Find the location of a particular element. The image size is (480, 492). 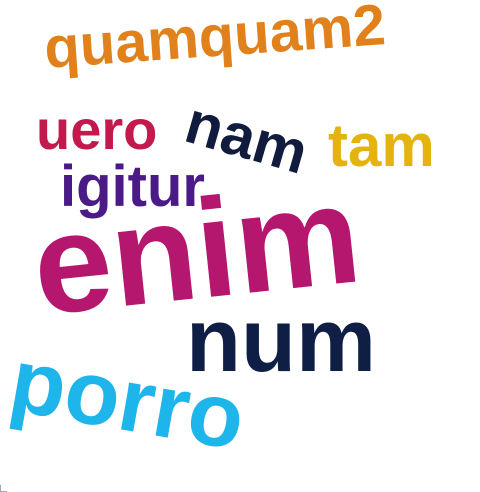

word-tam: tam is located at coordinates (381, 145).